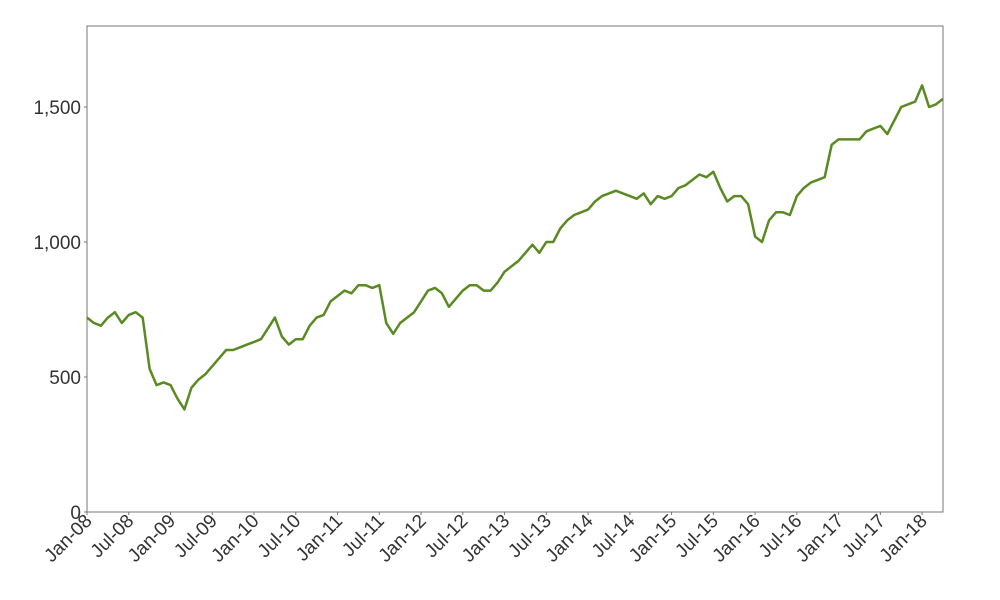 The width and height of the screenshot is (1000, 600). I want to click on x-tick-label: Jan-14, so click(570, 538).